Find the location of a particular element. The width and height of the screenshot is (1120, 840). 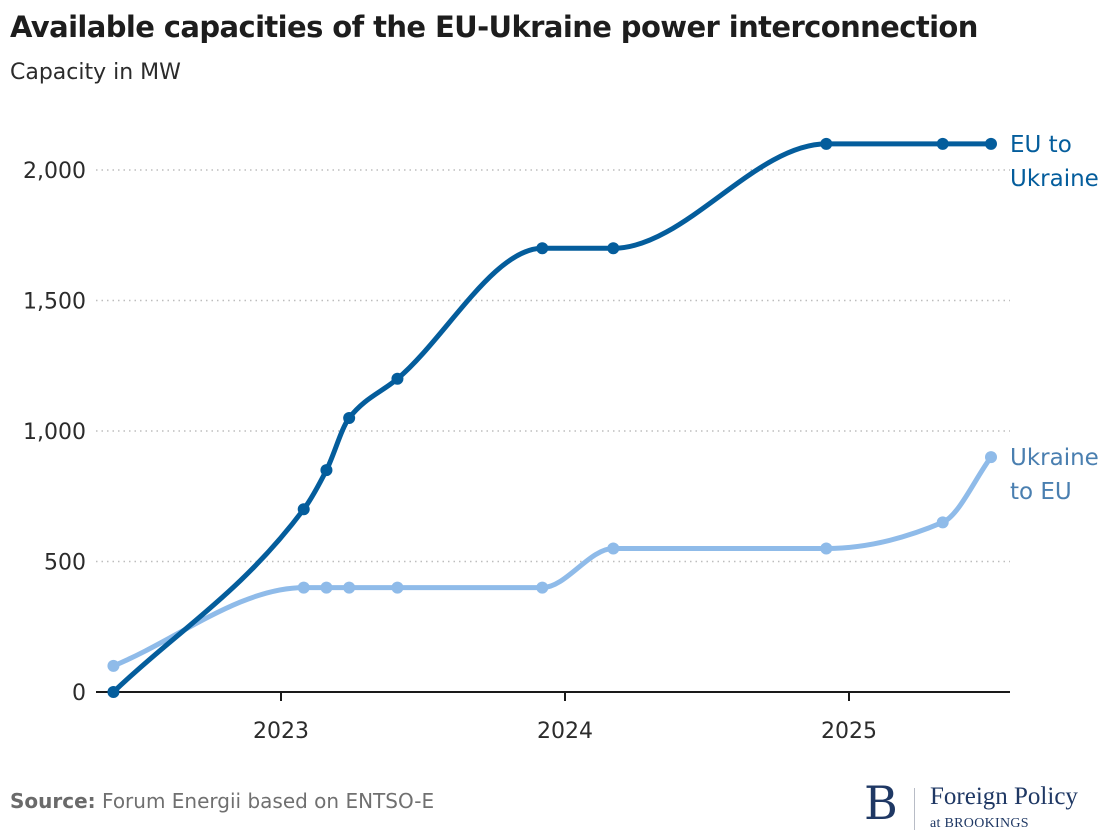

logo-divider is located at coordinates (914, 809).